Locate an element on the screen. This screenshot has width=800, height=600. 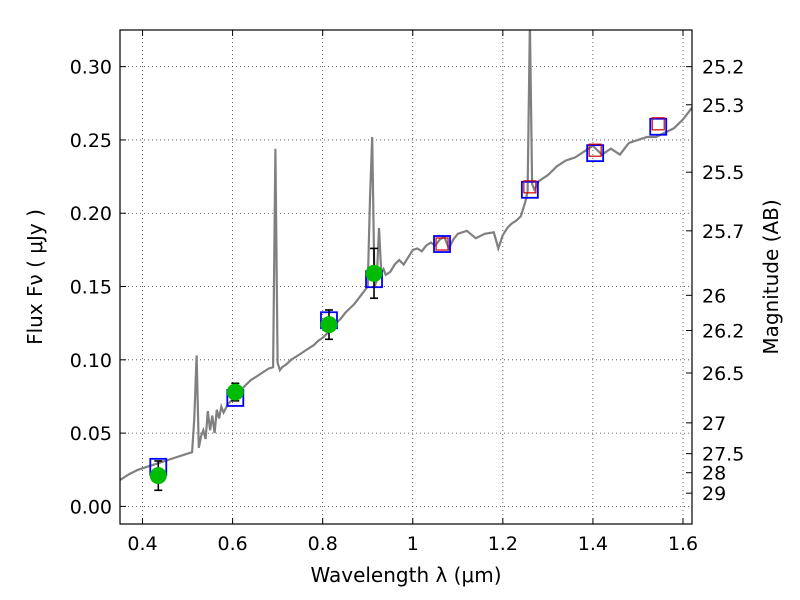
x-tick-label: 1.2 is located at coordinates (503, 544).